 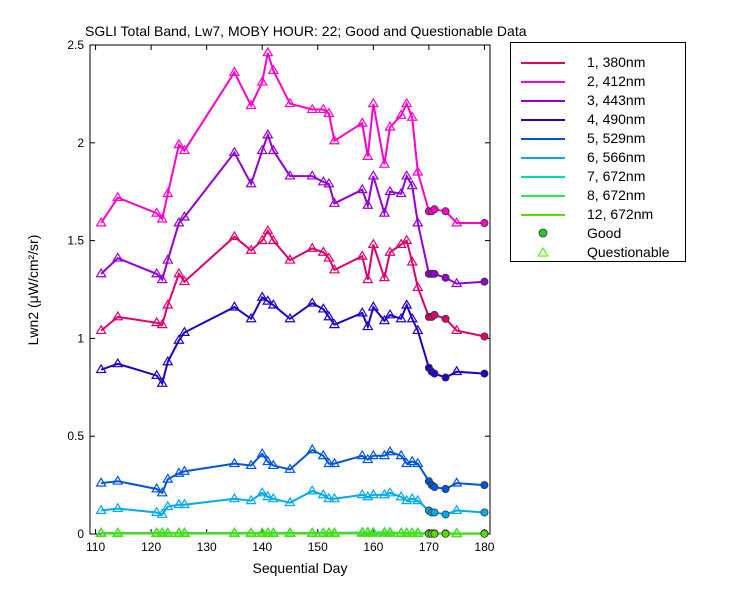 What do you see at coordinates (318, 547) in the screenshot?
I see `x-tick-label: 150` at bounding box center [318, 547].